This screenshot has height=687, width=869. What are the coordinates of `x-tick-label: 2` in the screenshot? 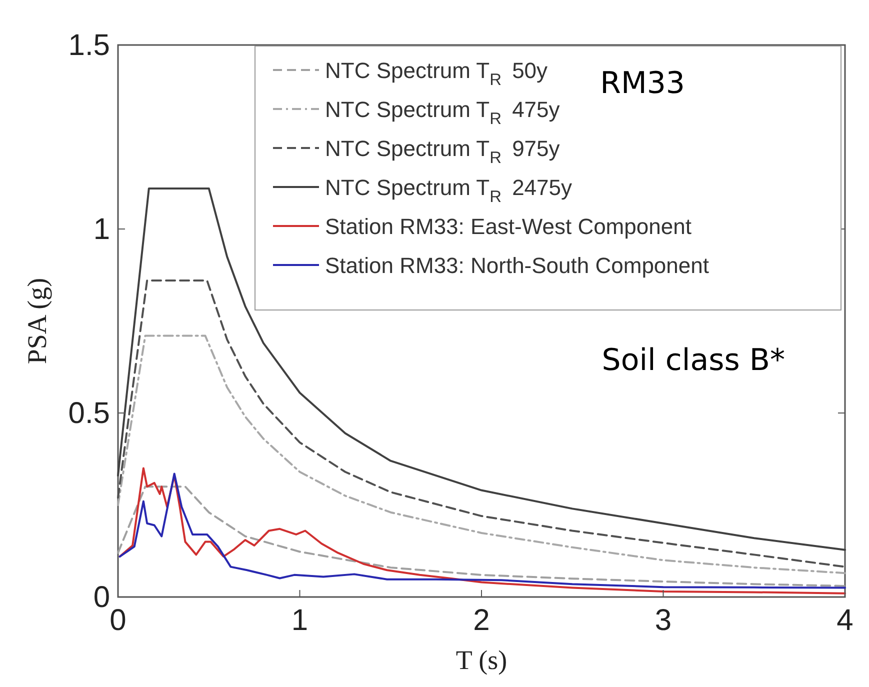 It's located at (481, 620).